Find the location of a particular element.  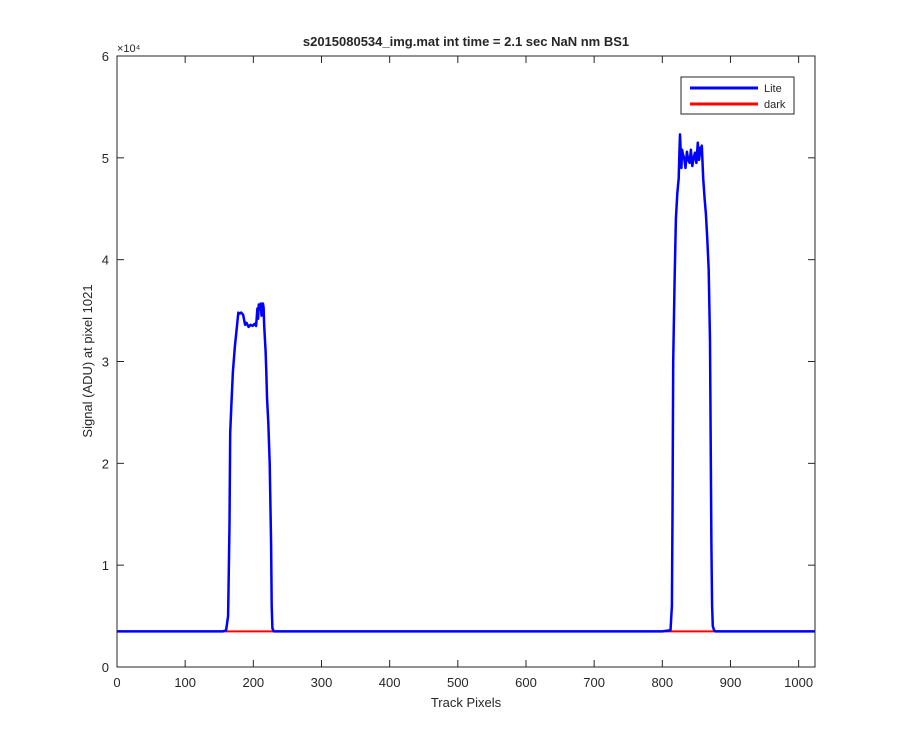

legend-label-lite: Lite is located at coordinates (773, 89).